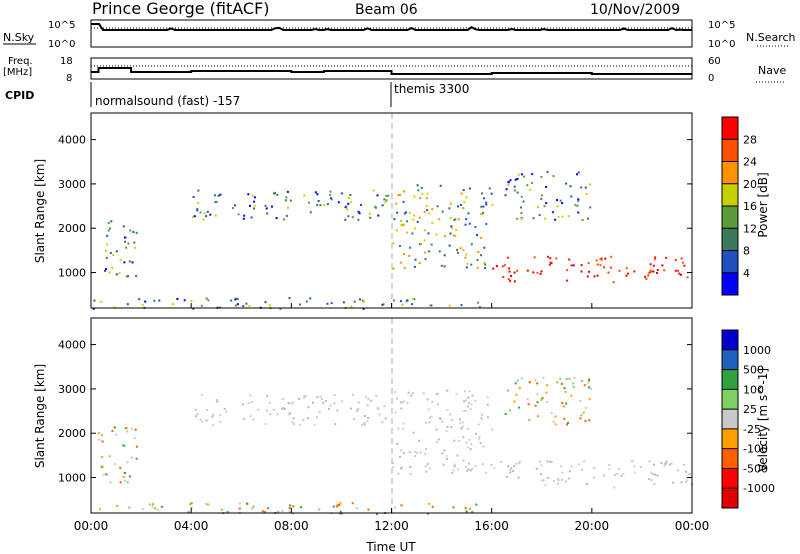 The image size is (800, 554). Describe the element at coordinates (399, 34) in the screenshot. I see `nsky-panel: N.Sky 10^5 10^0 10^5 10^0 N.Search` at that location.